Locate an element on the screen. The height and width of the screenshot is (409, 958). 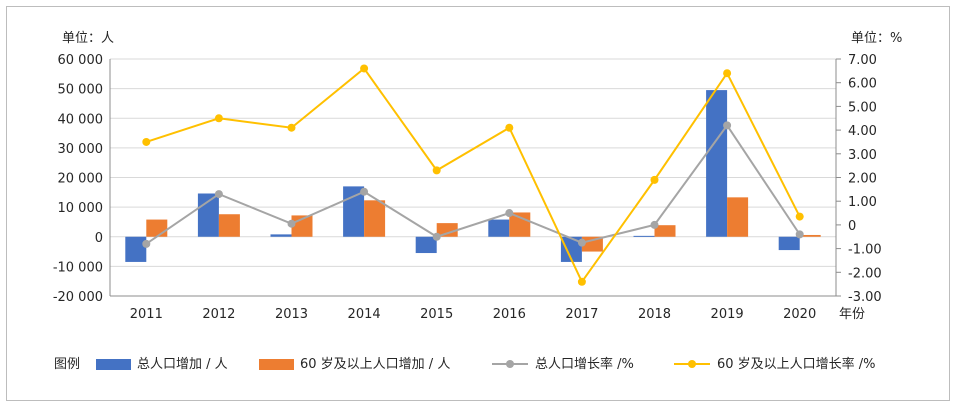
right-tick-label: 1.00 is located at coordinates (862, 202).